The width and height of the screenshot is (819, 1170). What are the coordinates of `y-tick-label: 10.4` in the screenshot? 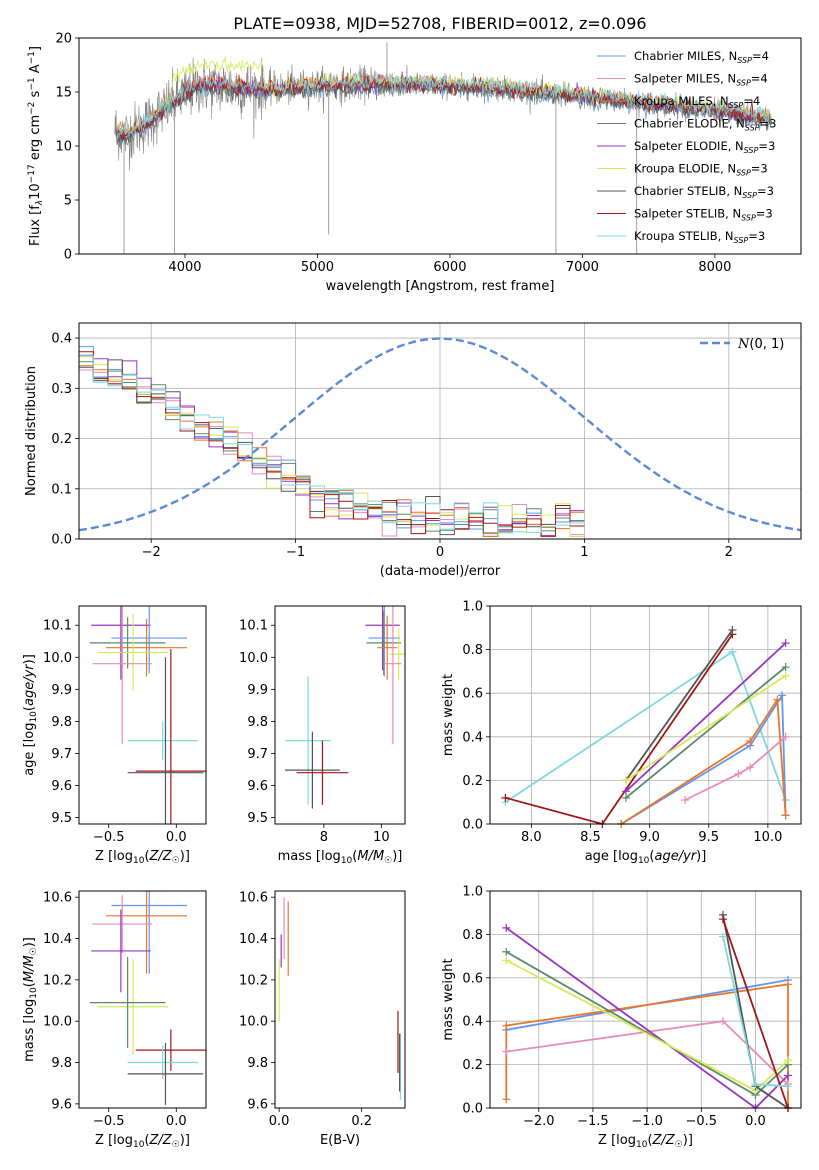 It's located at (253, 939).